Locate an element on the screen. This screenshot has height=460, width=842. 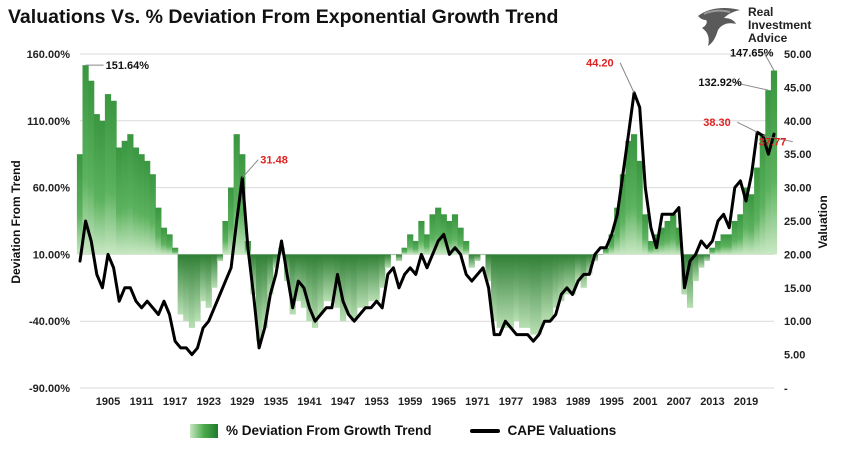
left-tick-label: 10.00% is located at coordinates (52, 255).